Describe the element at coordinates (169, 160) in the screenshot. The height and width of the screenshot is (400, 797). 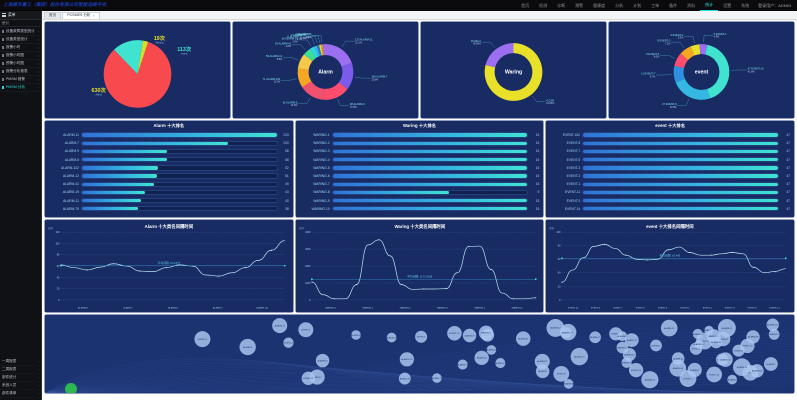
I see `bar-row: ALARM-5 58` at that location.